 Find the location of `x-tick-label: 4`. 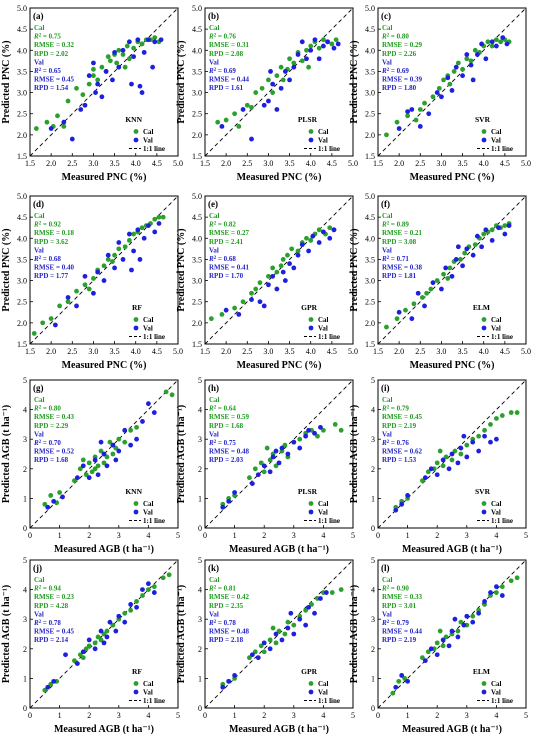

x-tick-label: 4 is located at coordinates (148, 535).